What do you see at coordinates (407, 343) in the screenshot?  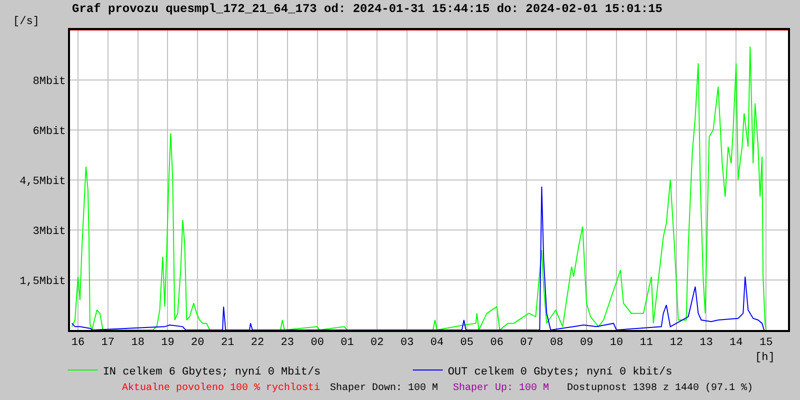 I see `x-tick-label: 03` at bounding box center [407, 343].